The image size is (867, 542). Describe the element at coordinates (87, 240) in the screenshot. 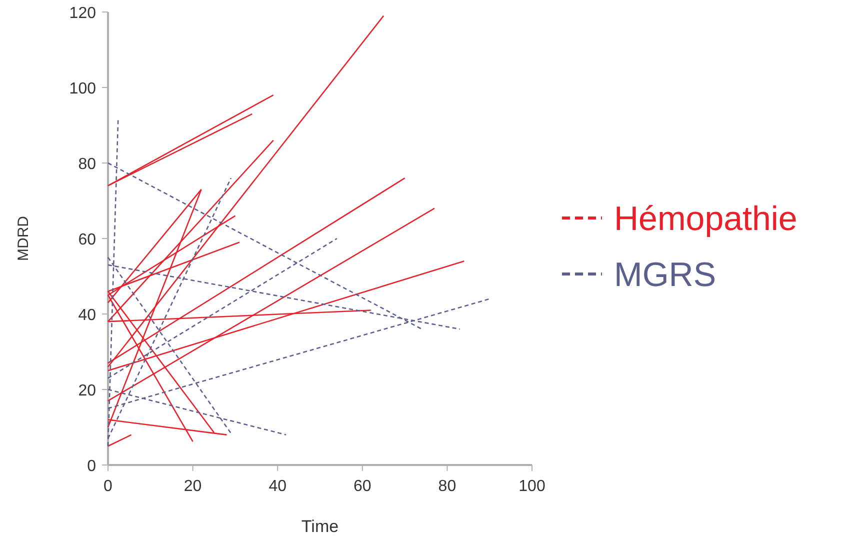

I see `y-tick-label: 60` at that location.